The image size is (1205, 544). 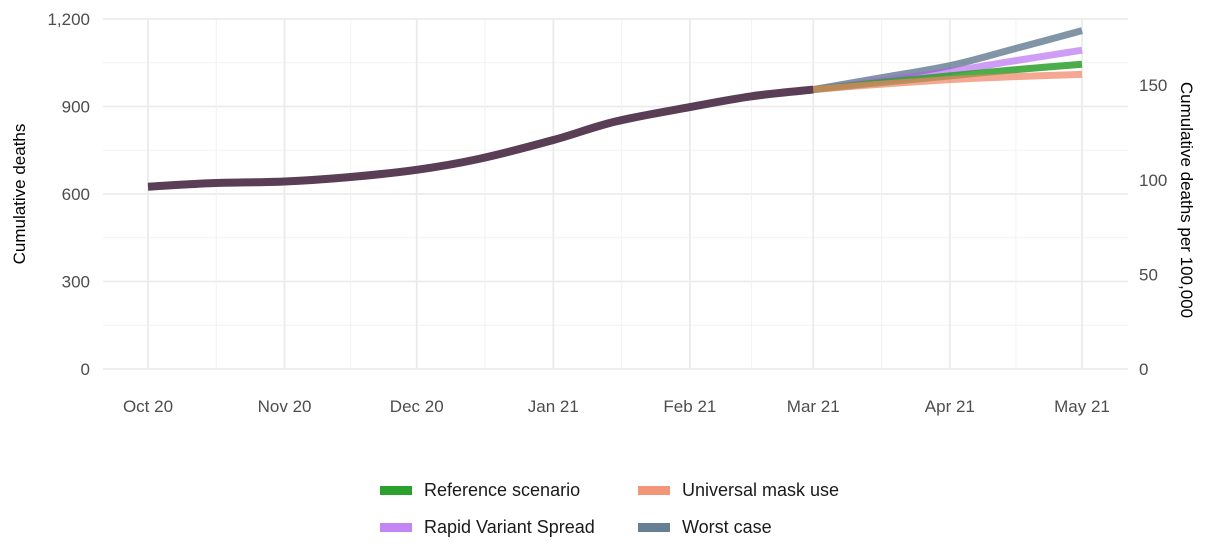 I want to click on x-tick-label: Feb 21, so click(x=689, y=406).